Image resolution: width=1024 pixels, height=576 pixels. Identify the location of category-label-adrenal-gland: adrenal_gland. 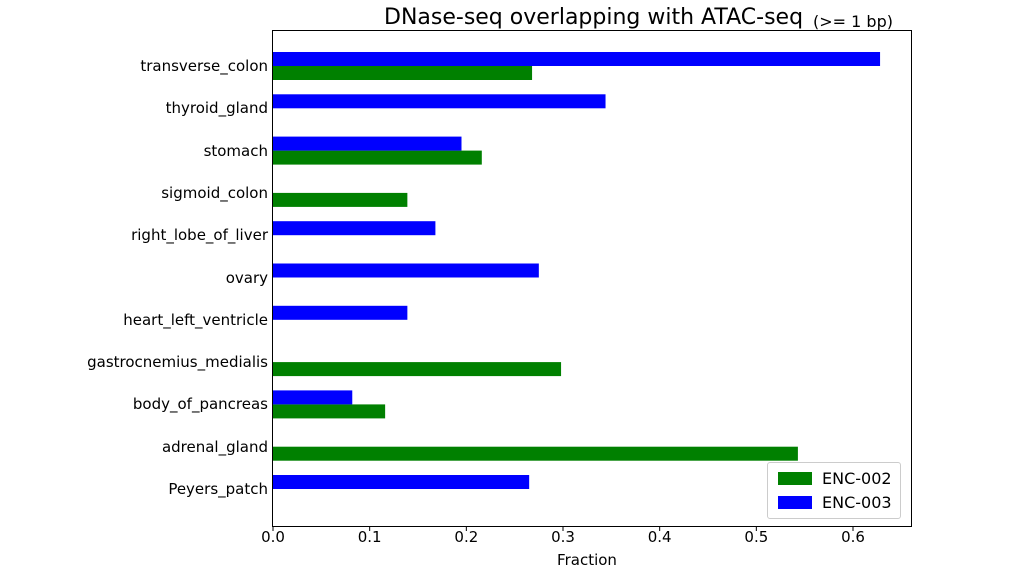
(214, 446).